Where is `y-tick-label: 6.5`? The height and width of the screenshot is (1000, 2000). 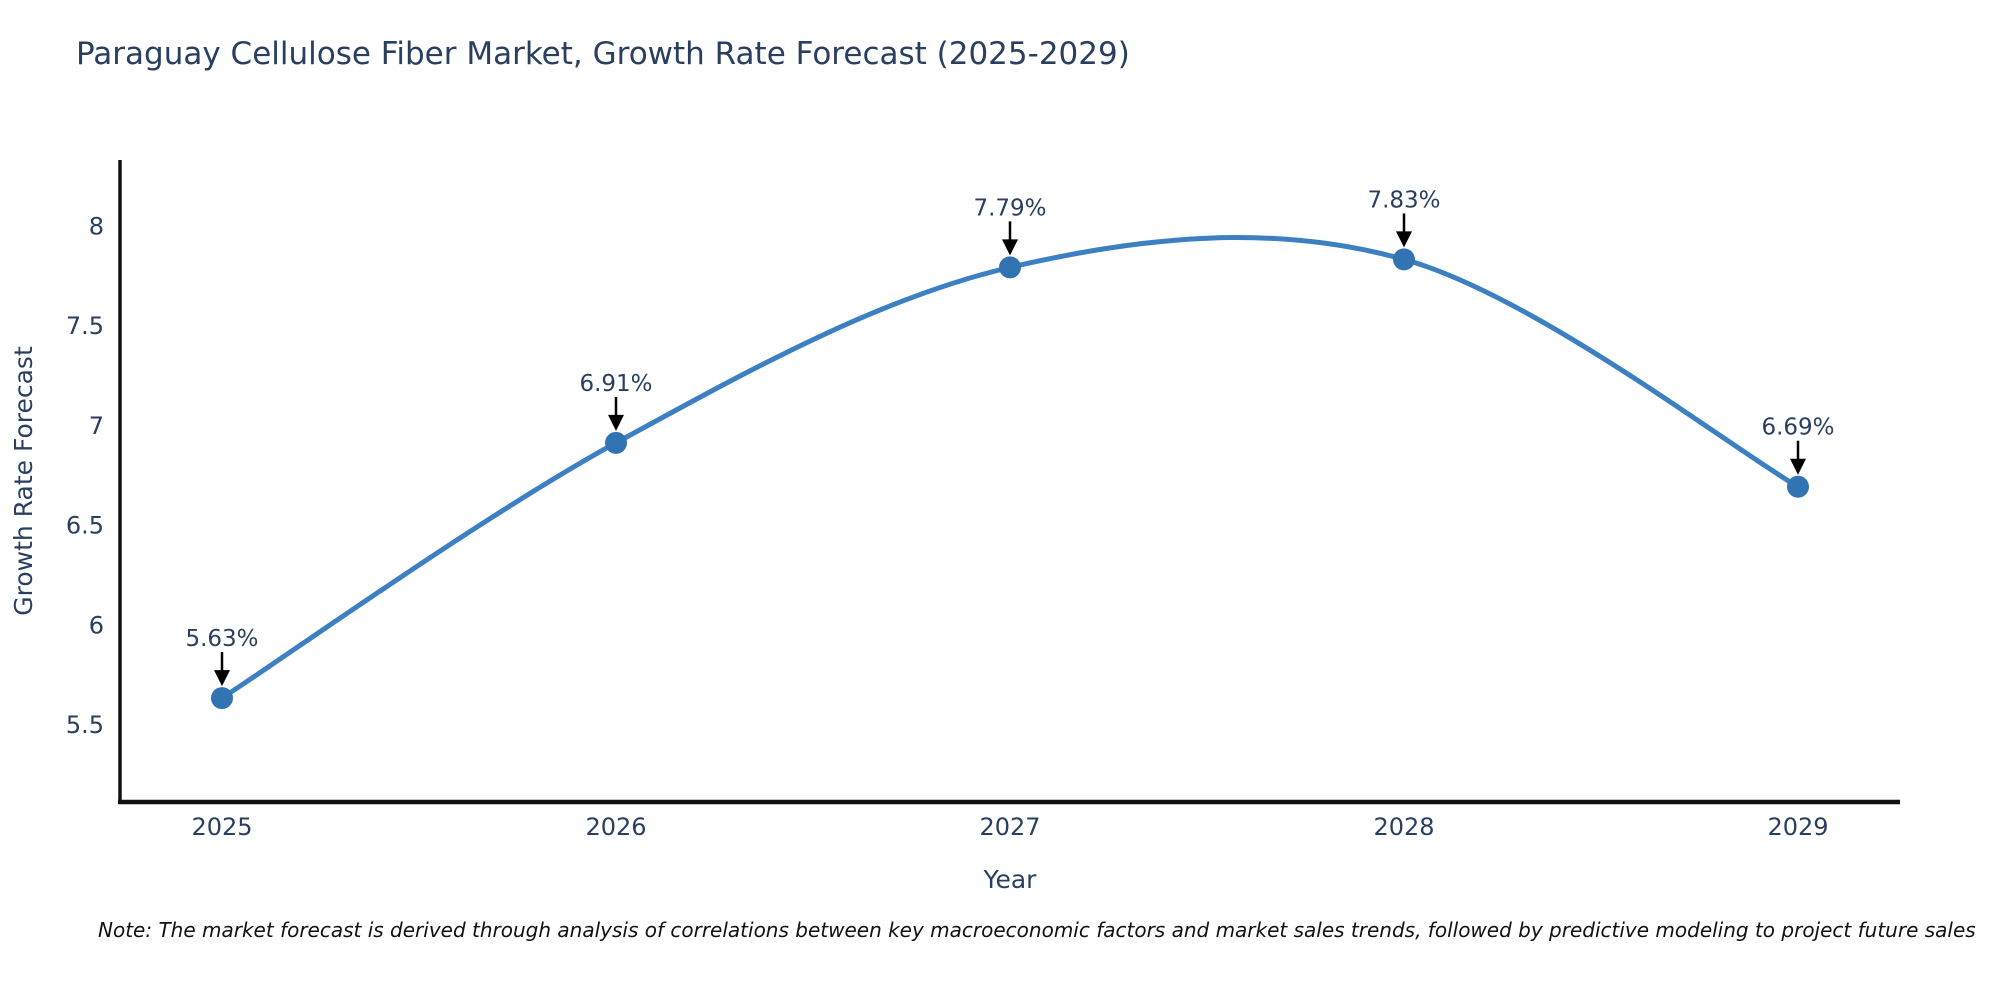
y-tick-label: 6.5 is located at coordinates (85, 526).